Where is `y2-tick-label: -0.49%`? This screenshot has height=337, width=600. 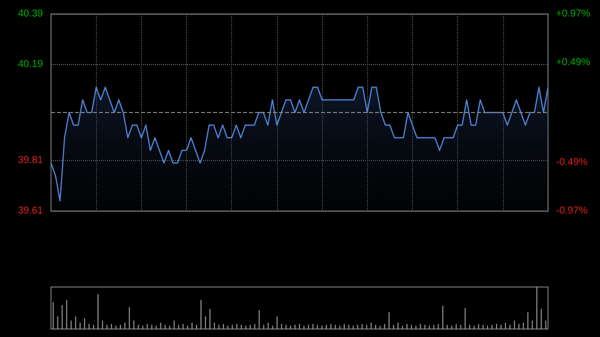 y2-tick-label: -0.49% is located at coordinates (572, 162).